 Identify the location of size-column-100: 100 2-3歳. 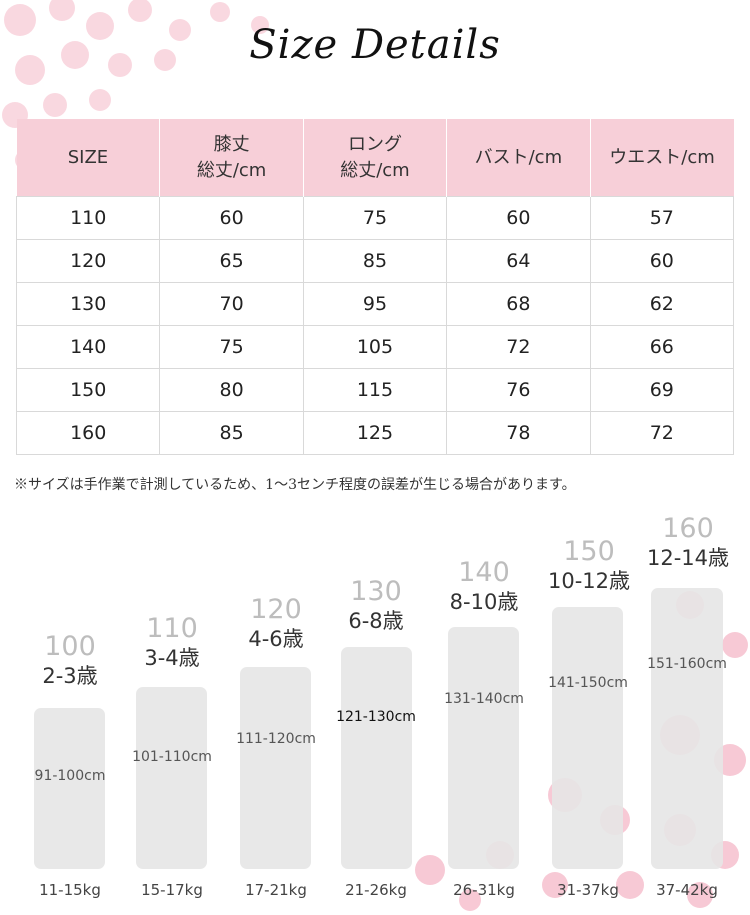
(70, 661).